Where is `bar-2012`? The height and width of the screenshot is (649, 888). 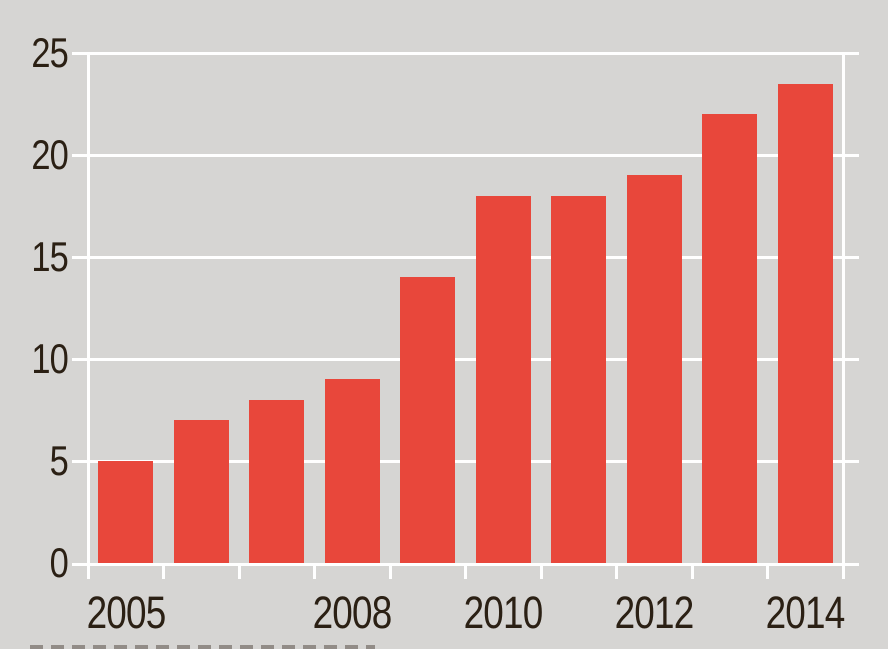
bar-2012 is located at coordinates (654, 369).